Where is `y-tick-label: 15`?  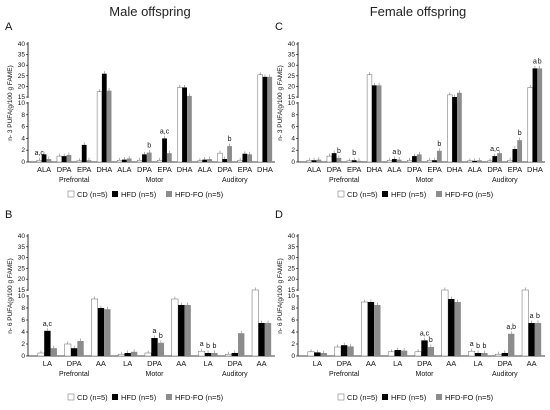 y-tick-label: 15 is located at coordinates (22, 290).